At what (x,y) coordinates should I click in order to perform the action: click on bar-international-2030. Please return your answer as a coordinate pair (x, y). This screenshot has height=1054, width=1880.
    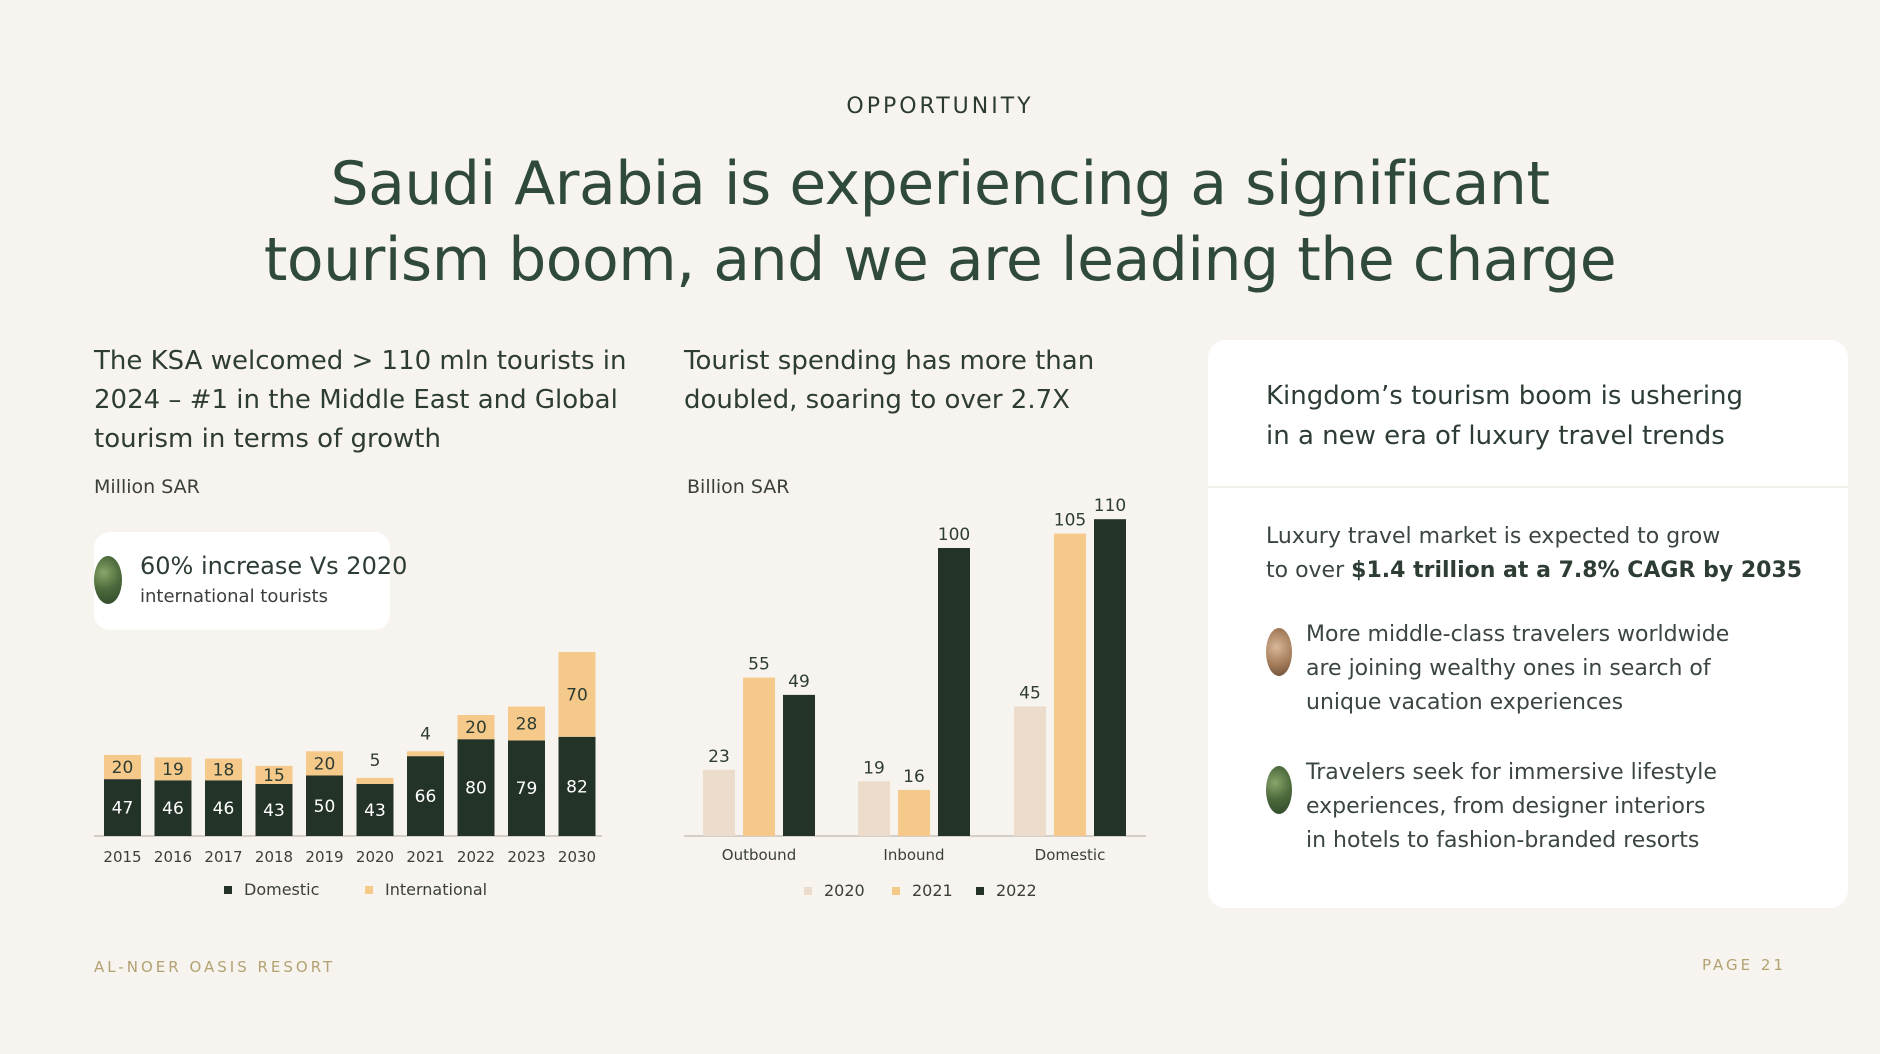
    Looking at the image, I should click on (577, 694).